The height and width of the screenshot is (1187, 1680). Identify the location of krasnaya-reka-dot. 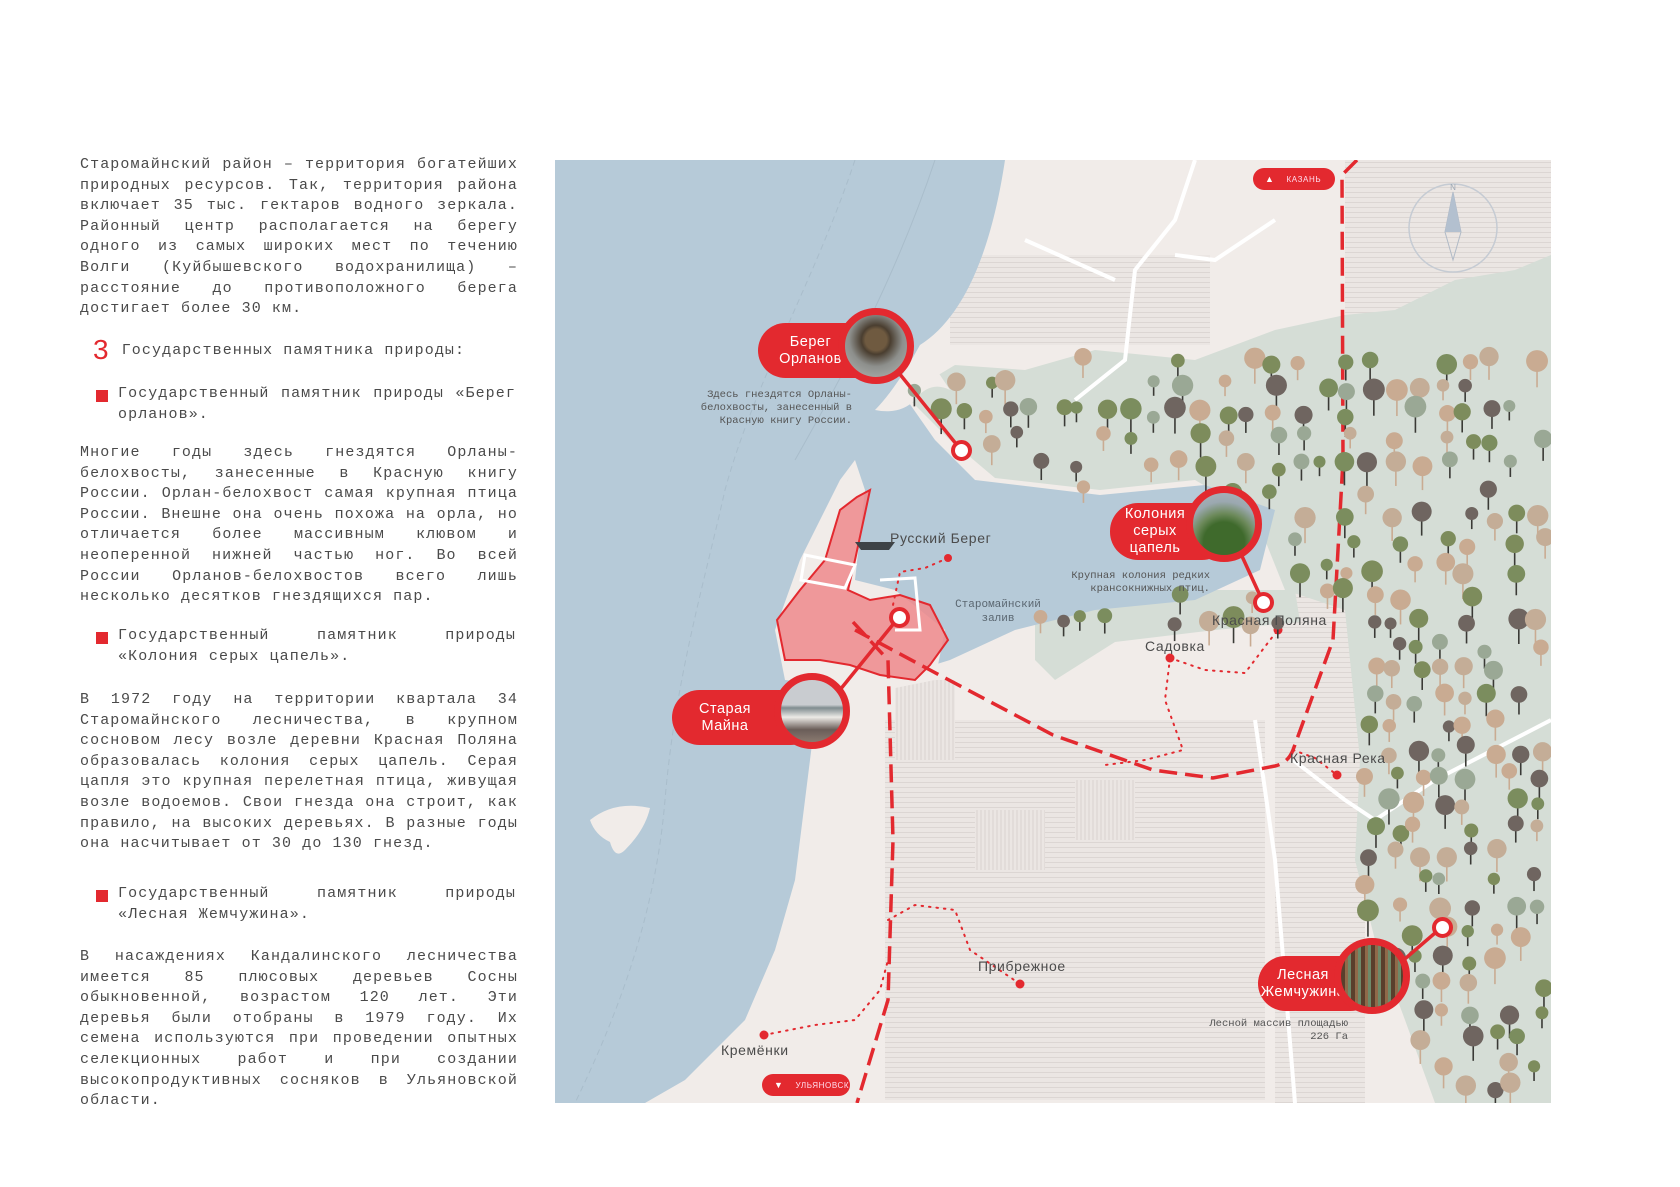
(1337, 775).